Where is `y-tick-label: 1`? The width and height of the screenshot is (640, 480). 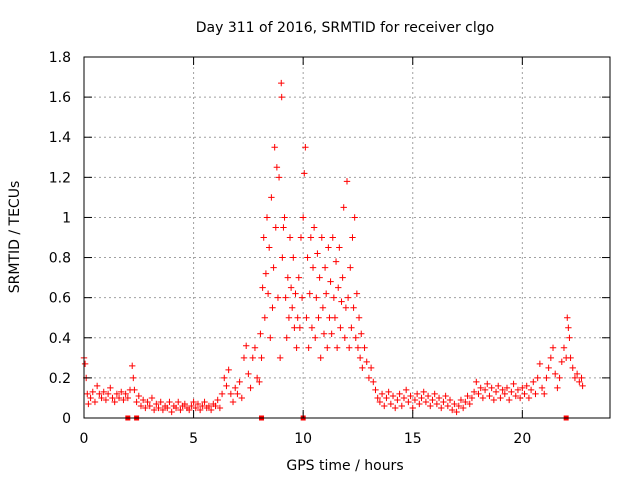 y-tick-label: 1 is located at coordinates (66, 218).